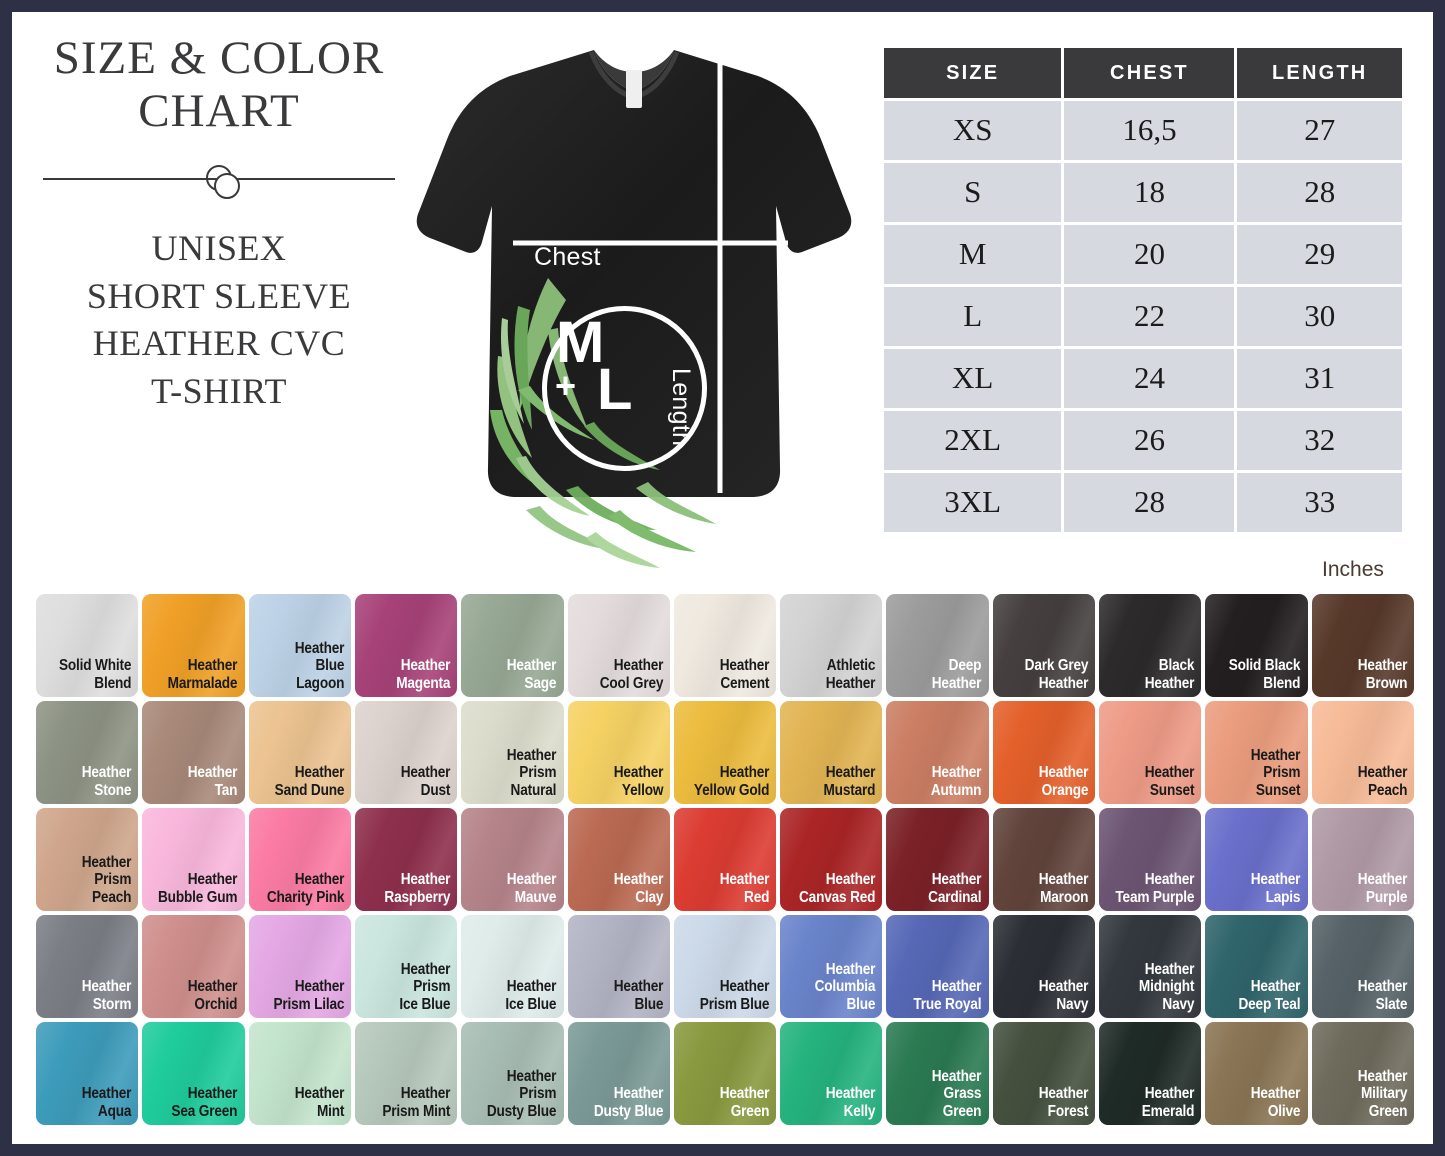 The height and width of the screenshot is (1156, 1445). Describe the element at coordinates (1150, 859) in the screenshot. I see `color-swatch: Heather Team Purple` at that location.